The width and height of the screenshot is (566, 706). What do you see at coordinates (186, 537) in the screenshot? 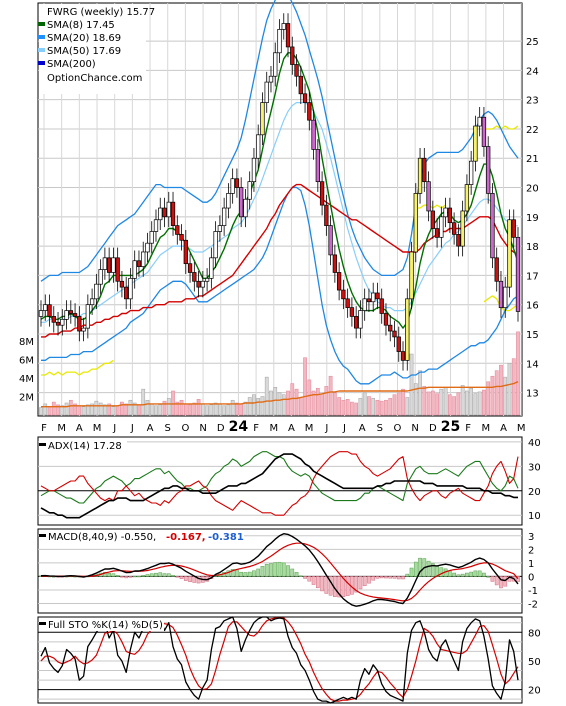
I see `macd-signal-label: -0.167,` at bounding box center [186, 537].